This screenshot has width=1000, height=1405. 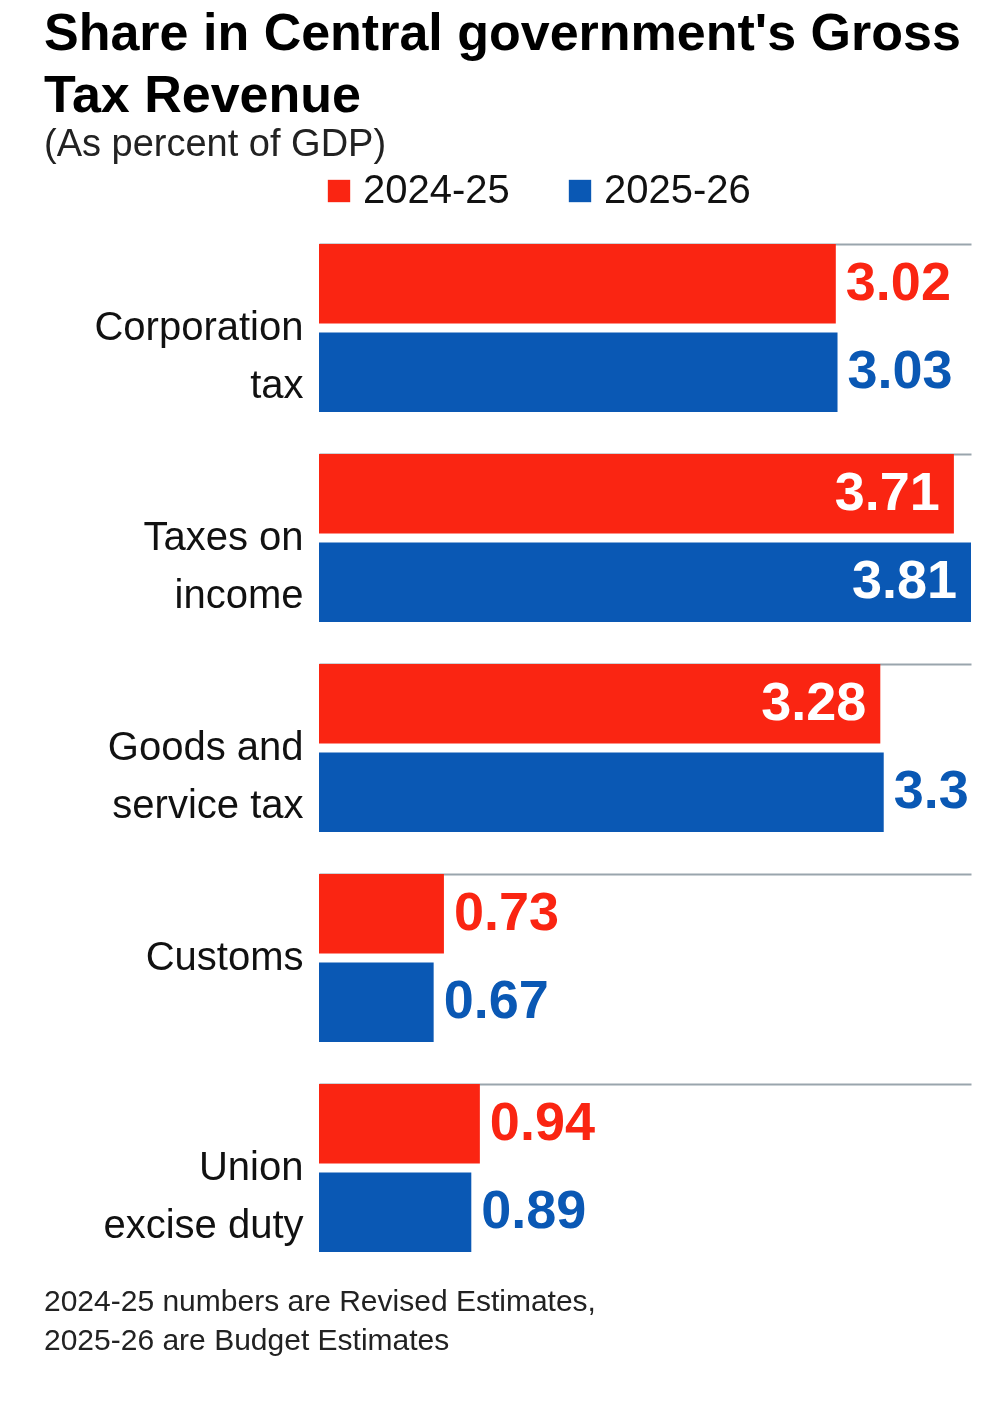 I want to click on data-label: 0.67, so click(x=496, y=999).